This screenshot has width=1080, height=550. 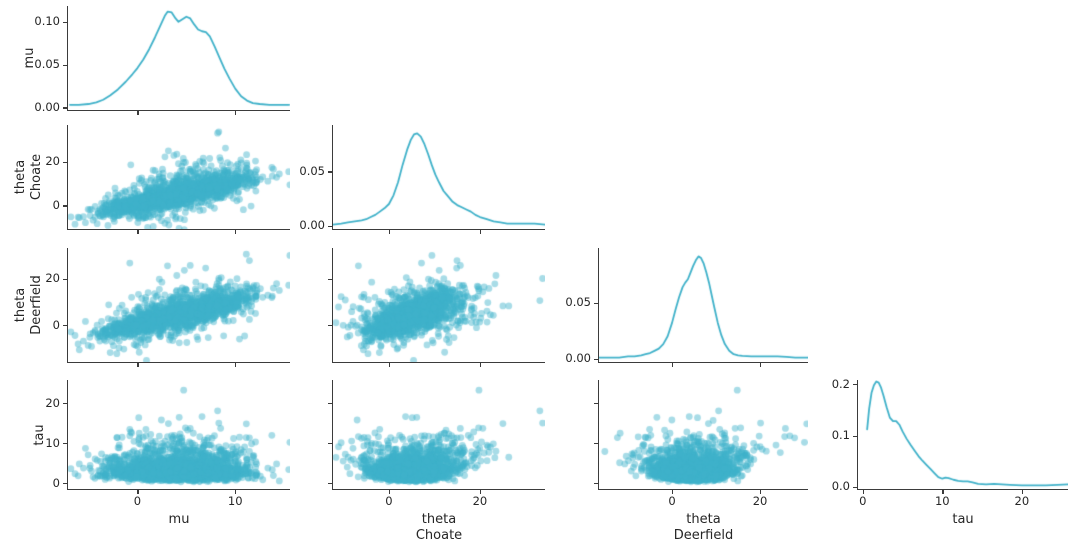 I want to click on x-axis-label-theta-deerfield: theta Deerfield, so click(x=703, y=528).